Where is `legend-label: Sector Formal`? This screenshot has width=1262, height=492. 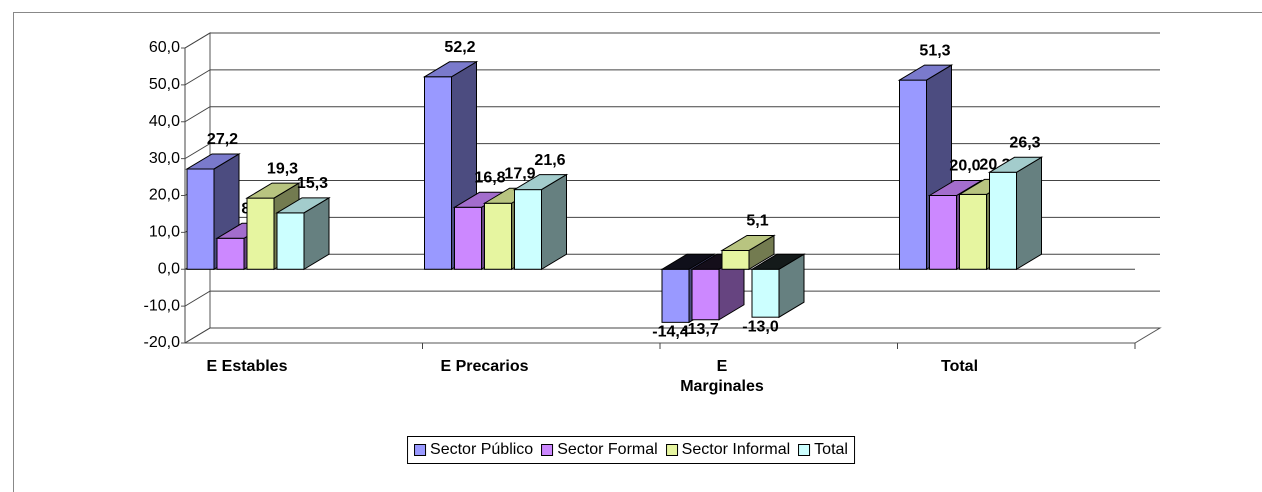 legend-label: Sector Formal is located at coordinates (607, 449).